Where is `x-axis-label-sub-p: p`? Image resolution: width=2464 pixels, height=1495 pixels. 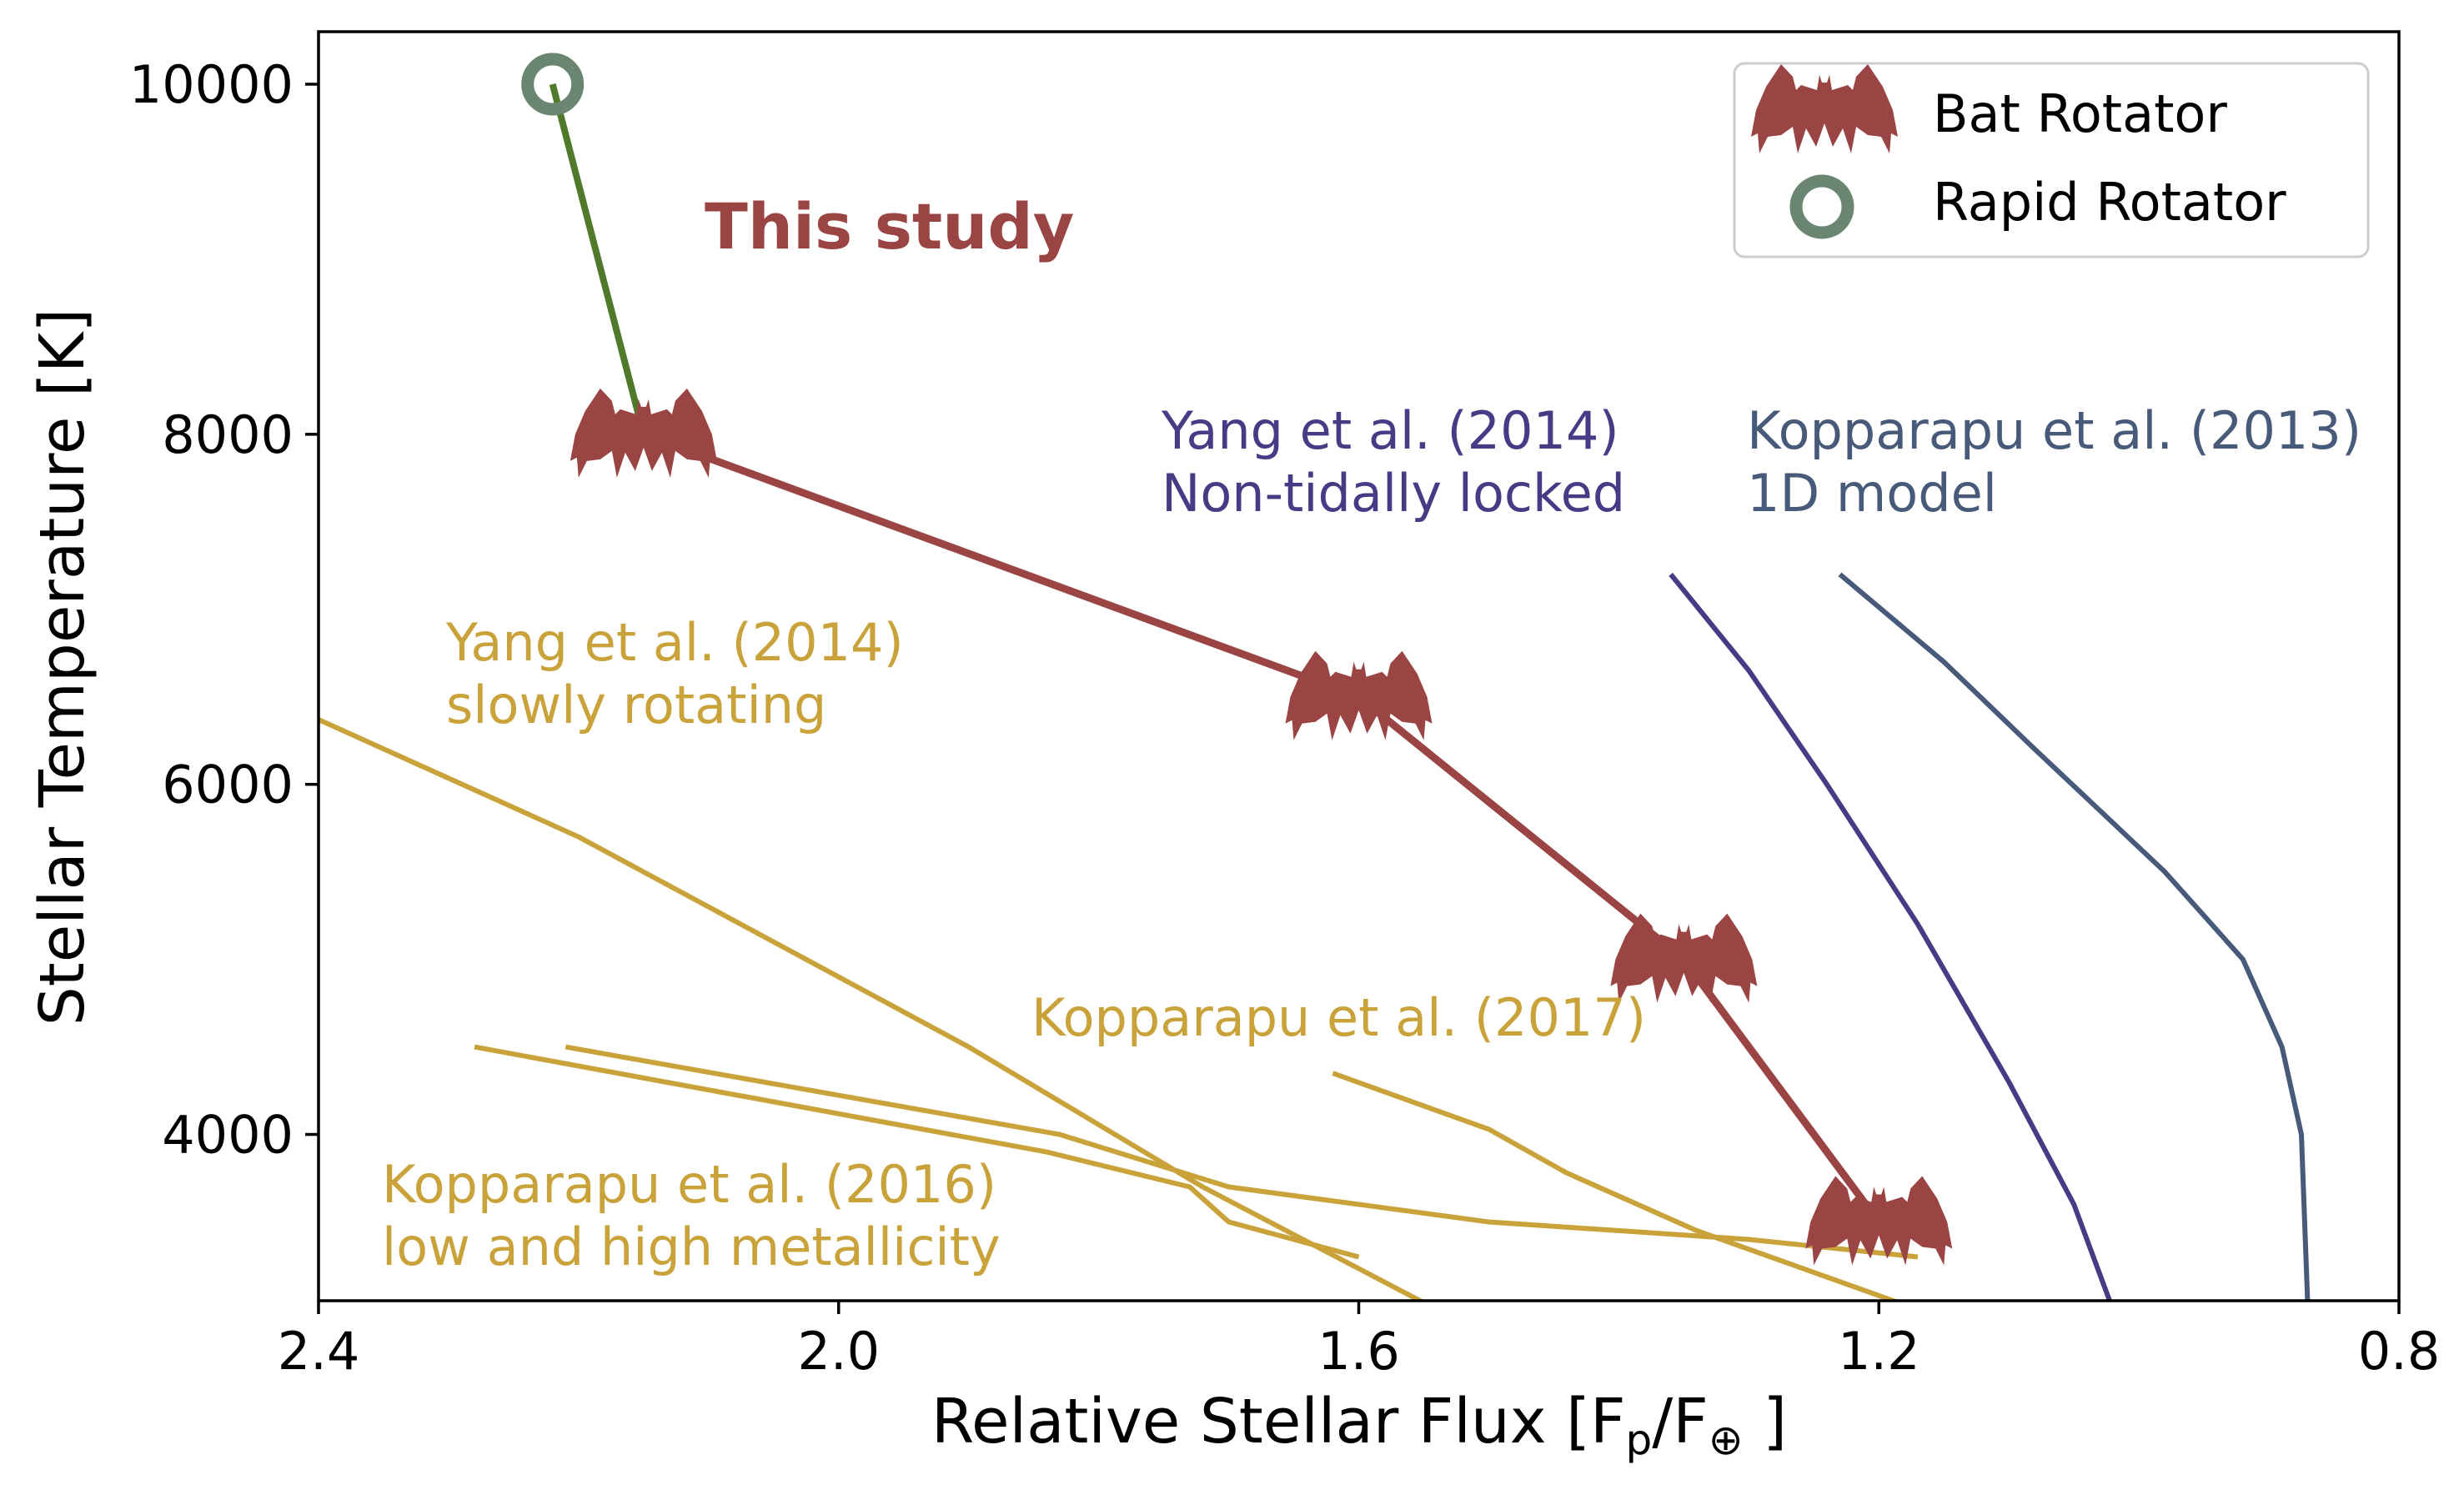 x-axis-label-sub-p: p is located at coordinates (1639, 1440).